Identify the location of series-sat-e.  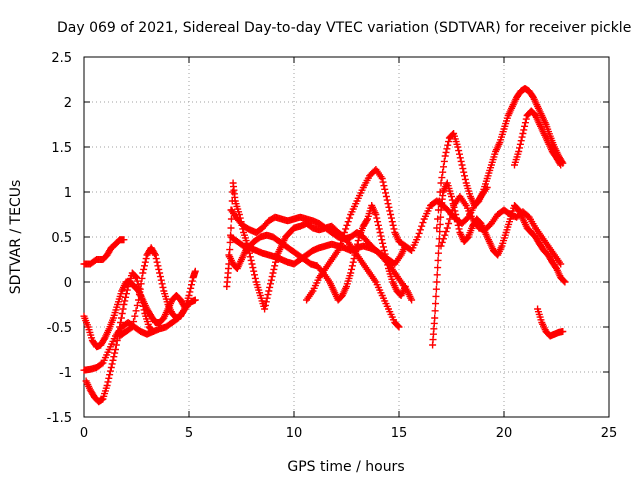
(157, 292).